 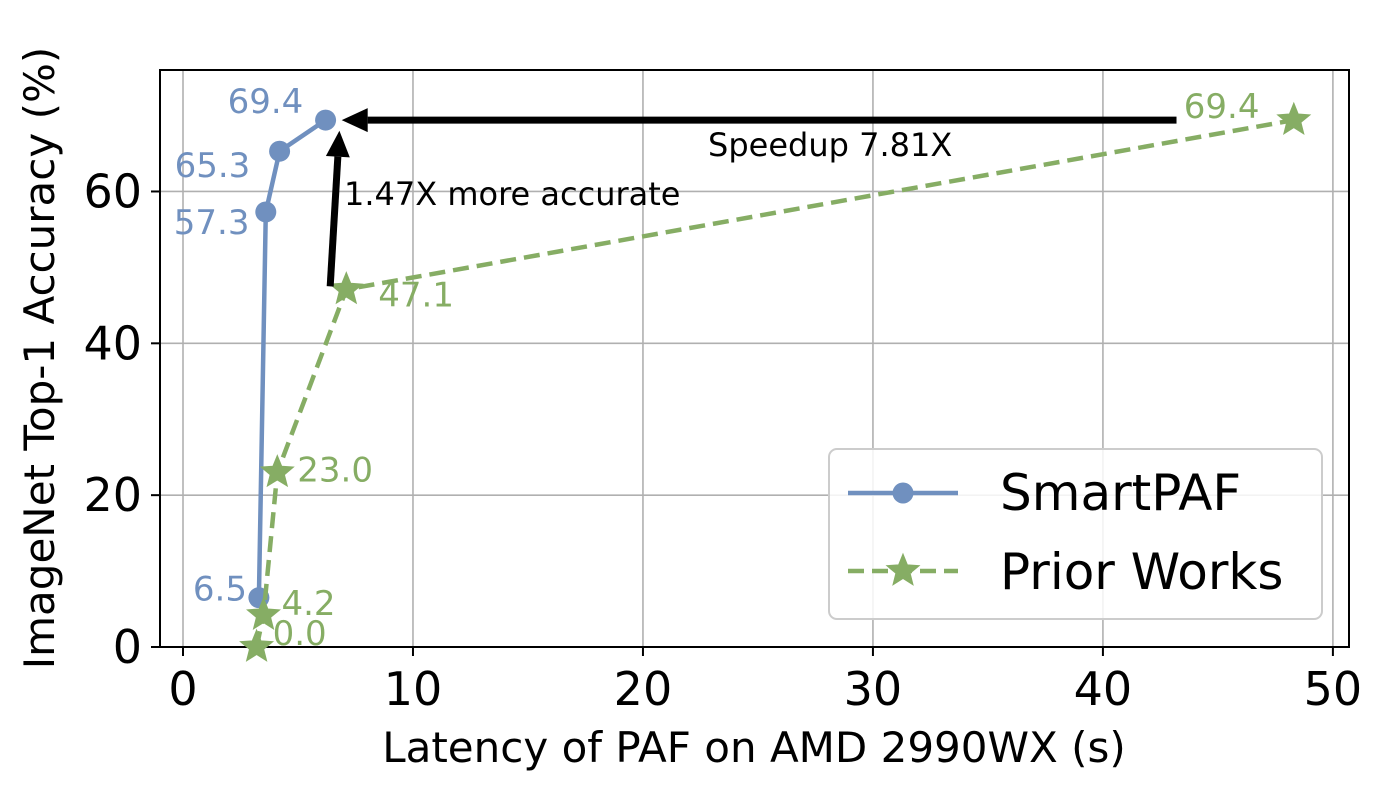 I want to click on legend-swatch-prior-works, so click(x=903, y=569).